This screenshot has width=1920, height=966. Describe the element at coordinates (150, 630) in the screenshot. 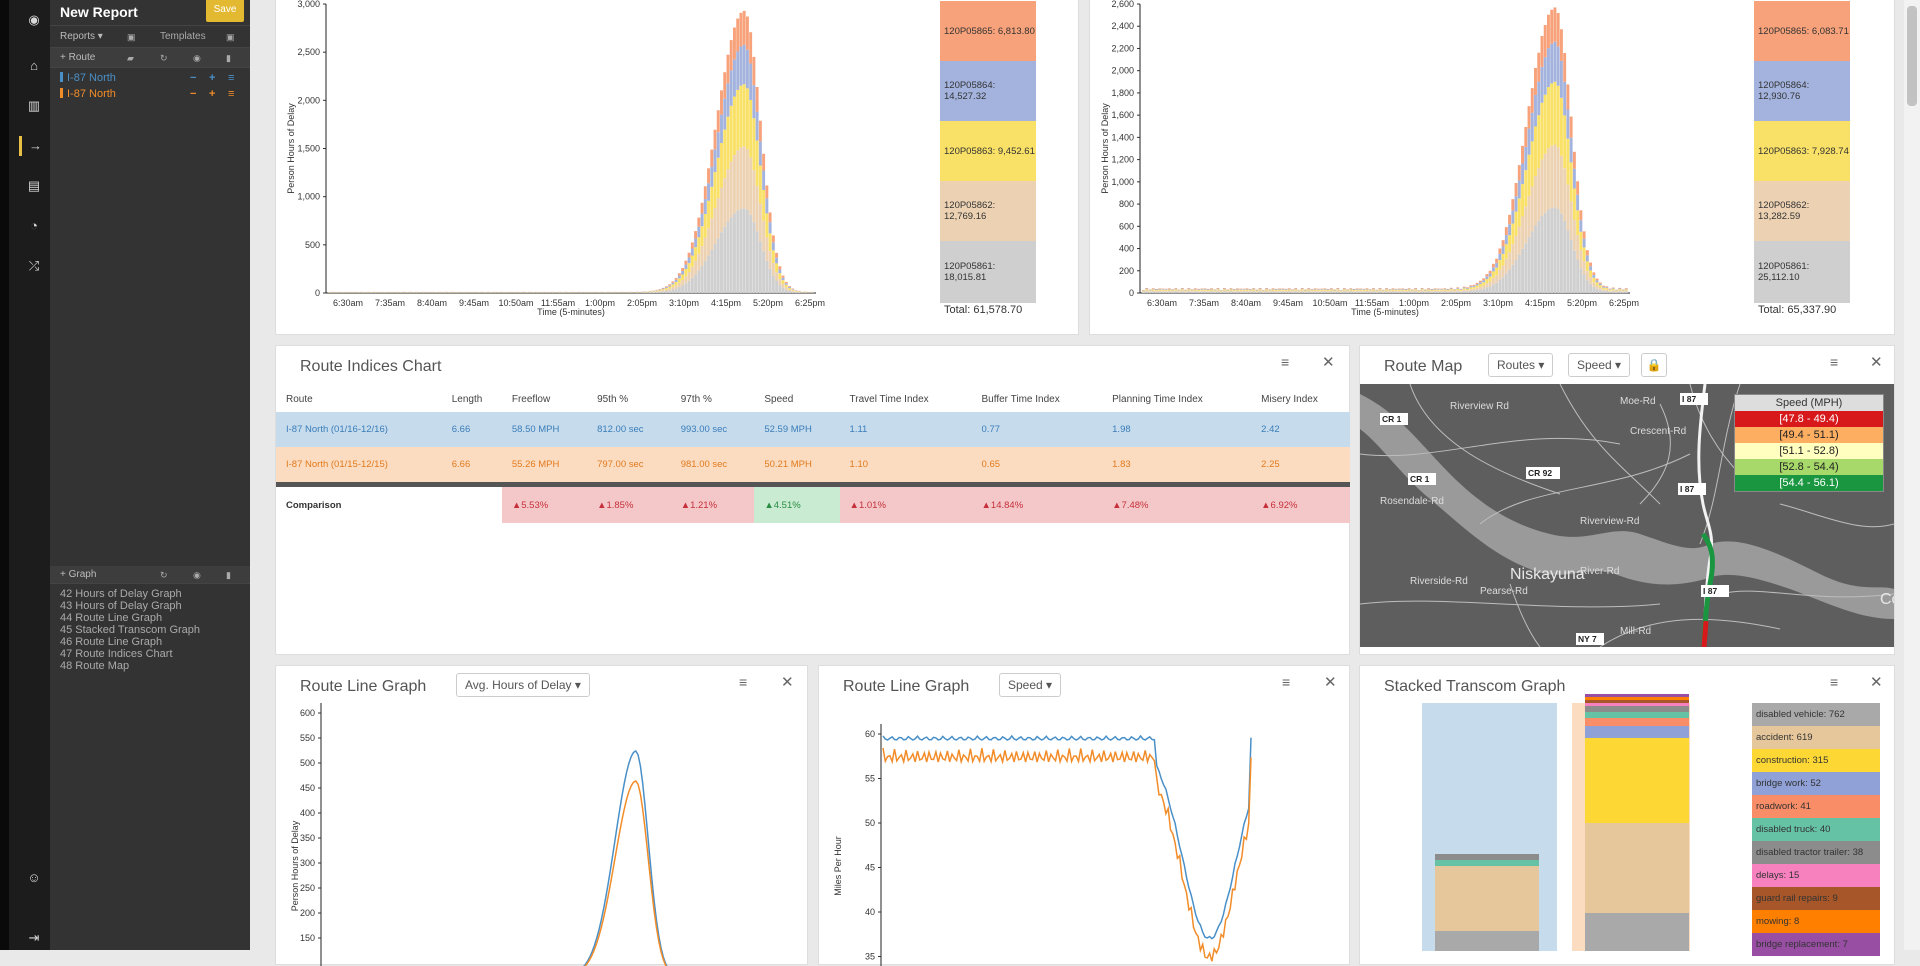

I see `graph-list-item: 45 Stacked Transcom Graph` at that location.